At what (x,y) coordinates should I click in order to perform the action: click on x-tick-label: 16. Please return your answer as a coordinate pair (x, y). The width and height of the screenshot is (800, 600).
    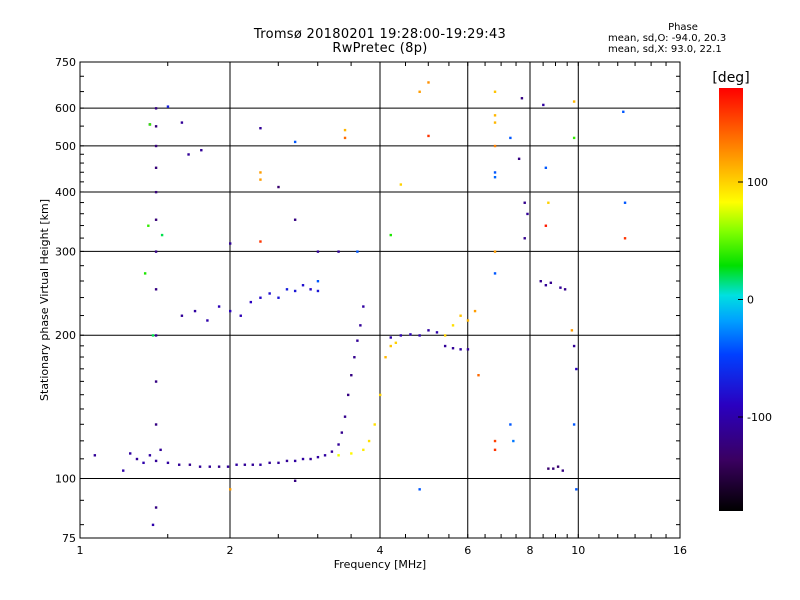
    Looking at the image, I should click on (680, 550).